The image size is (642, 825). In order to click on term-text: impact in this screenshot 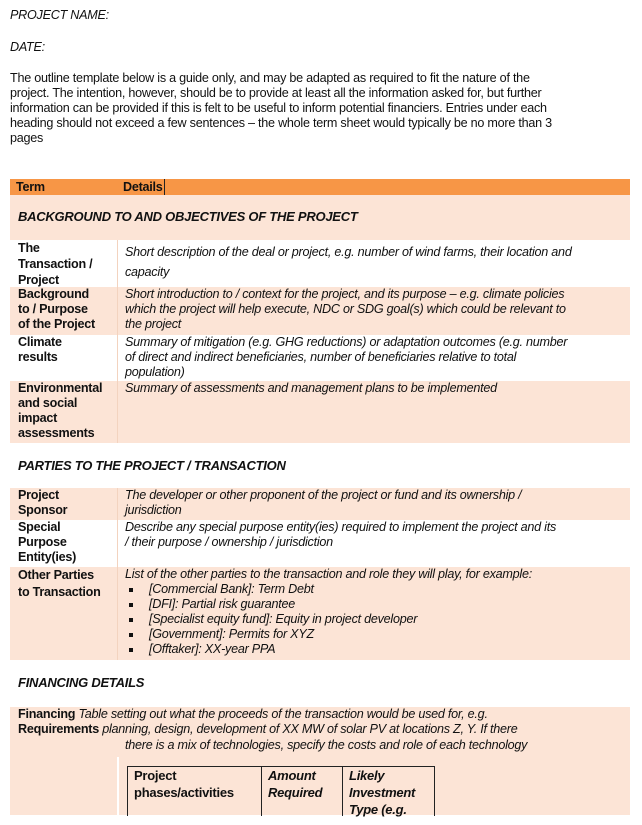, I will do `click(38, 418)`.